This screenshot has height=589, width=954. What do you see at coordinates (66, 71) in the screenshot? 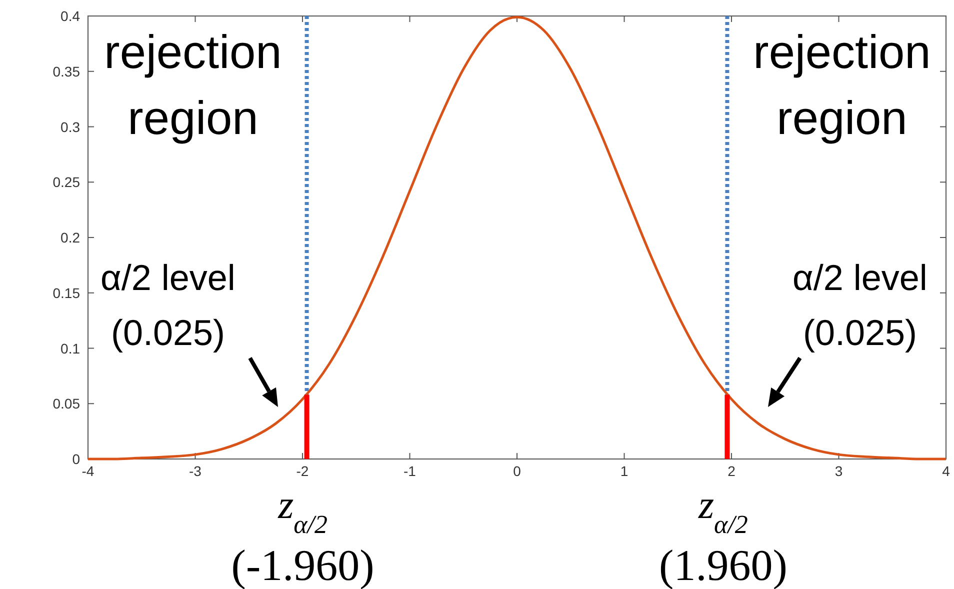
I see `y-tick-label: 0.35` at bounding box center [66, 71].